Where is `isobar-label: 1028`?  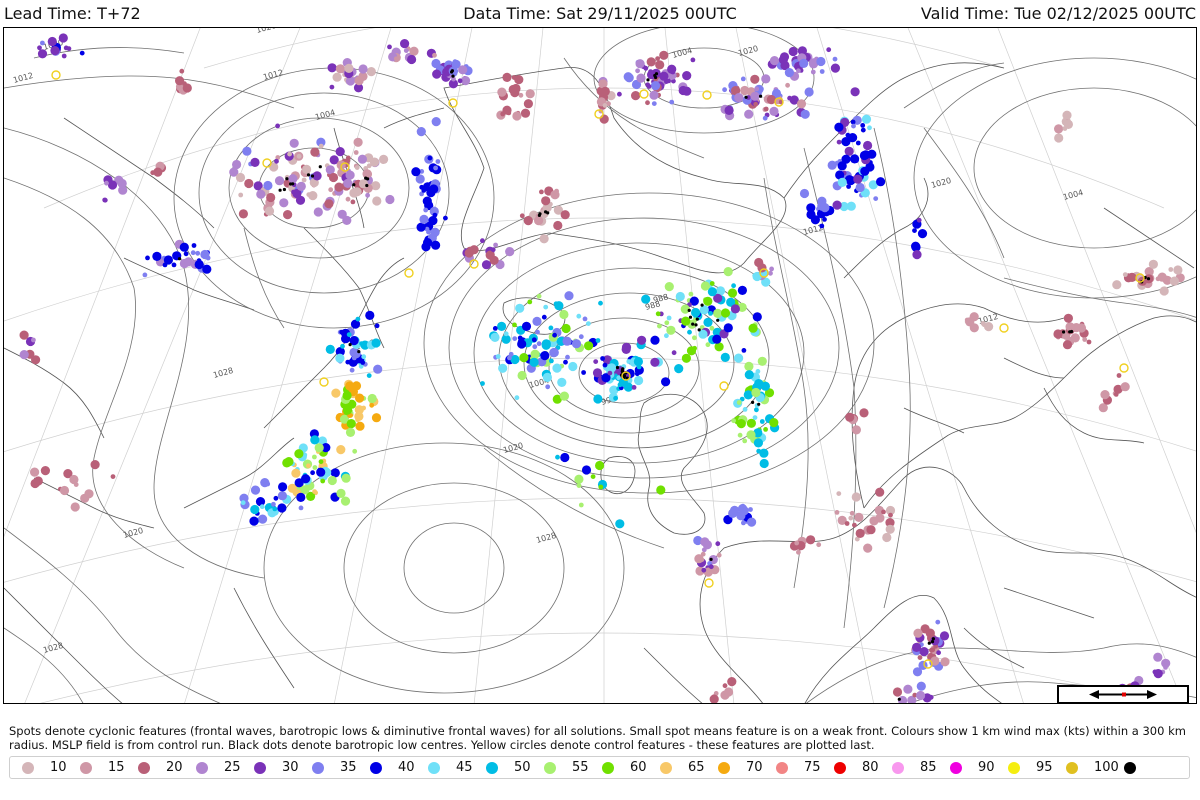 isobar-label: 1028 is located at coordinates (546, 538).